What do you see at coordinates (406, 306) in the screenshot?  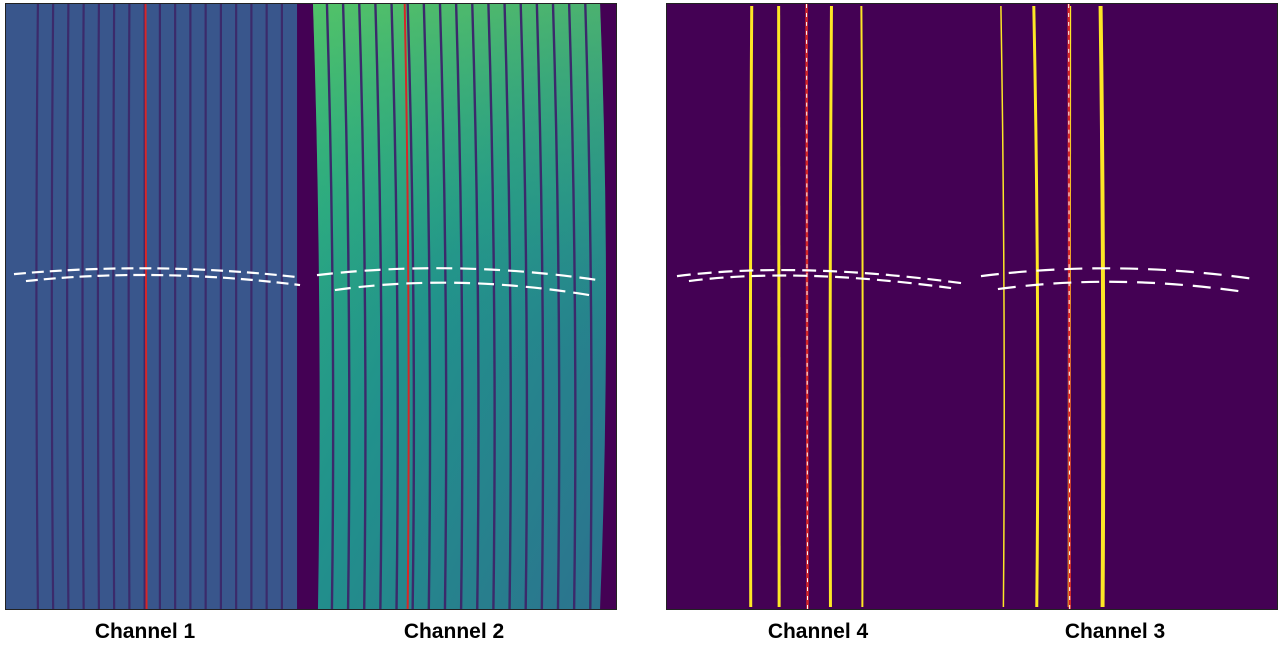 I see `channel-2-red-marker` at bounding box center [406, 306].